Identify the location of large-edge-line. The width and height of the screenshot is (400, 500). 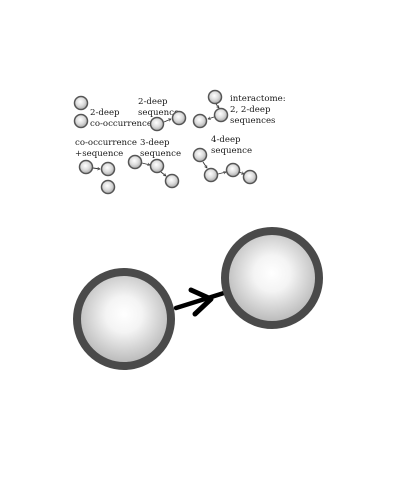
(200, 300).